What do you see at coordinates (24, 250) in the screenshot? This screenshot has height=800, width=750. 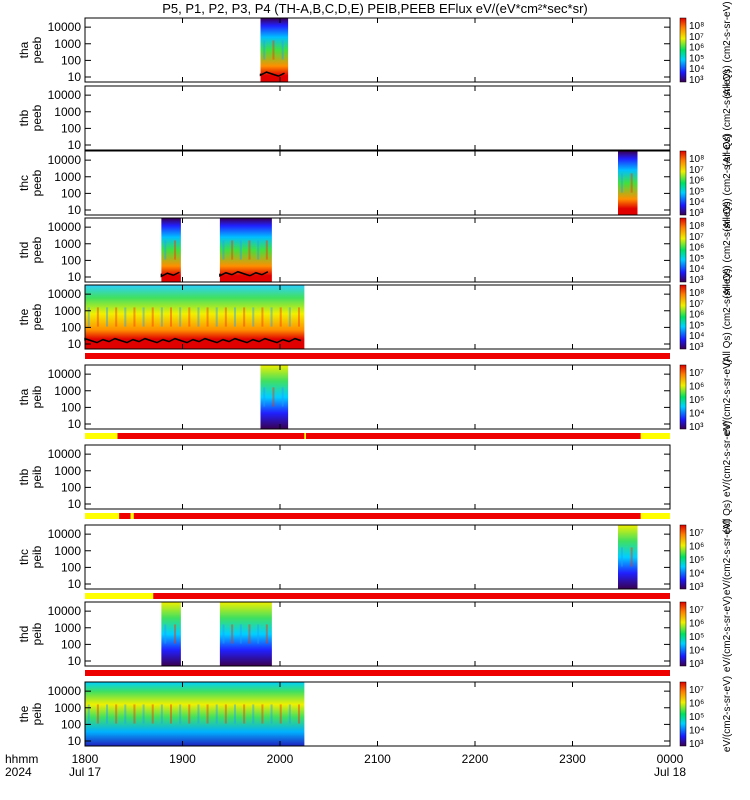 I see `panel-label-probe: thd` at bounding box center [24, 250].